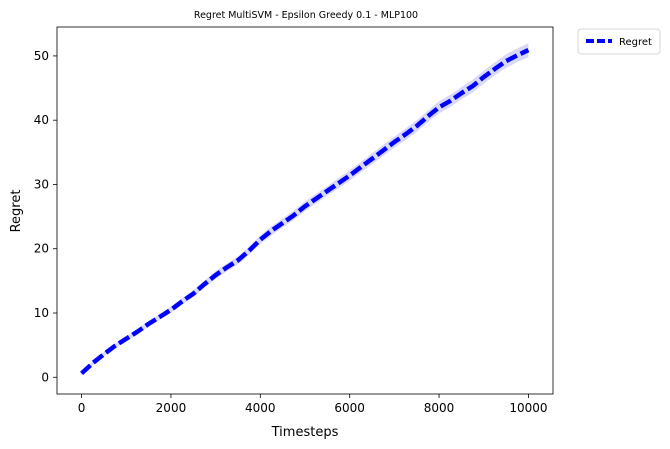  I want to click on x-axis-label: Timesteps, so click(305, 432).